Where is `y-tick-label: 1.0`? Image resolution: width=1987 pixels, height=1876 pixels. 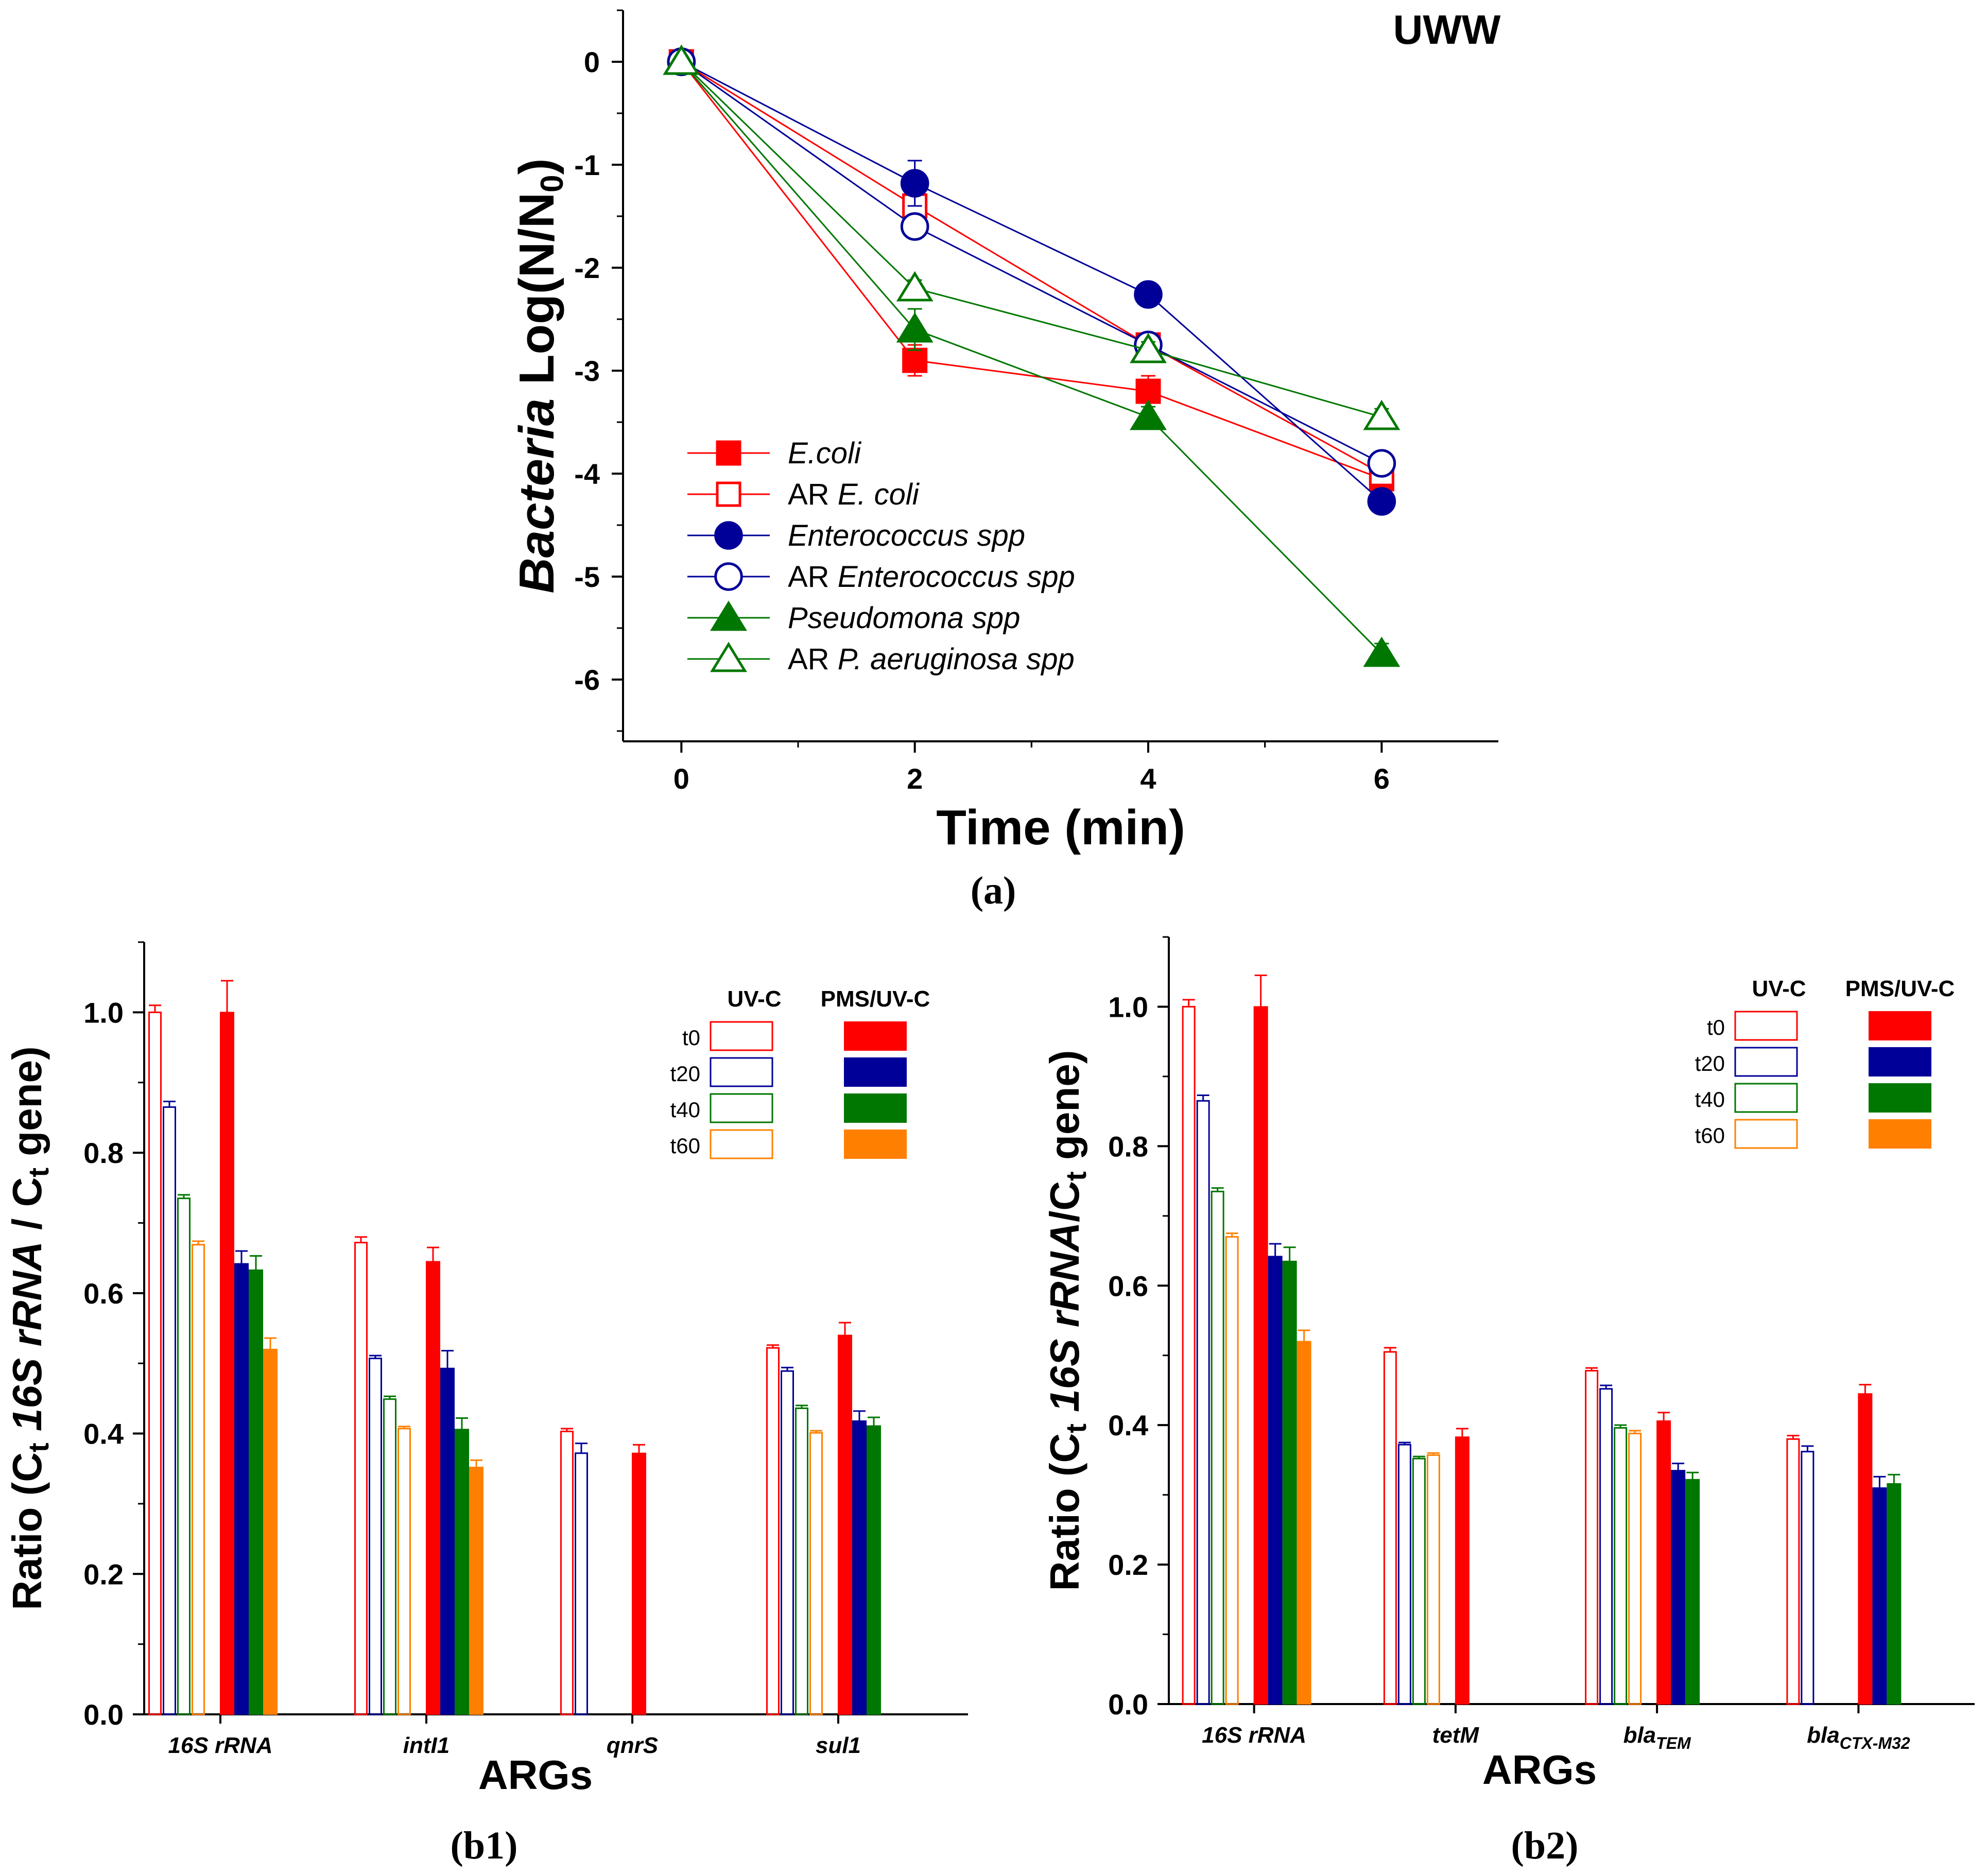 y-tick-label: 1.0 is located at coordinates (103, 1012).